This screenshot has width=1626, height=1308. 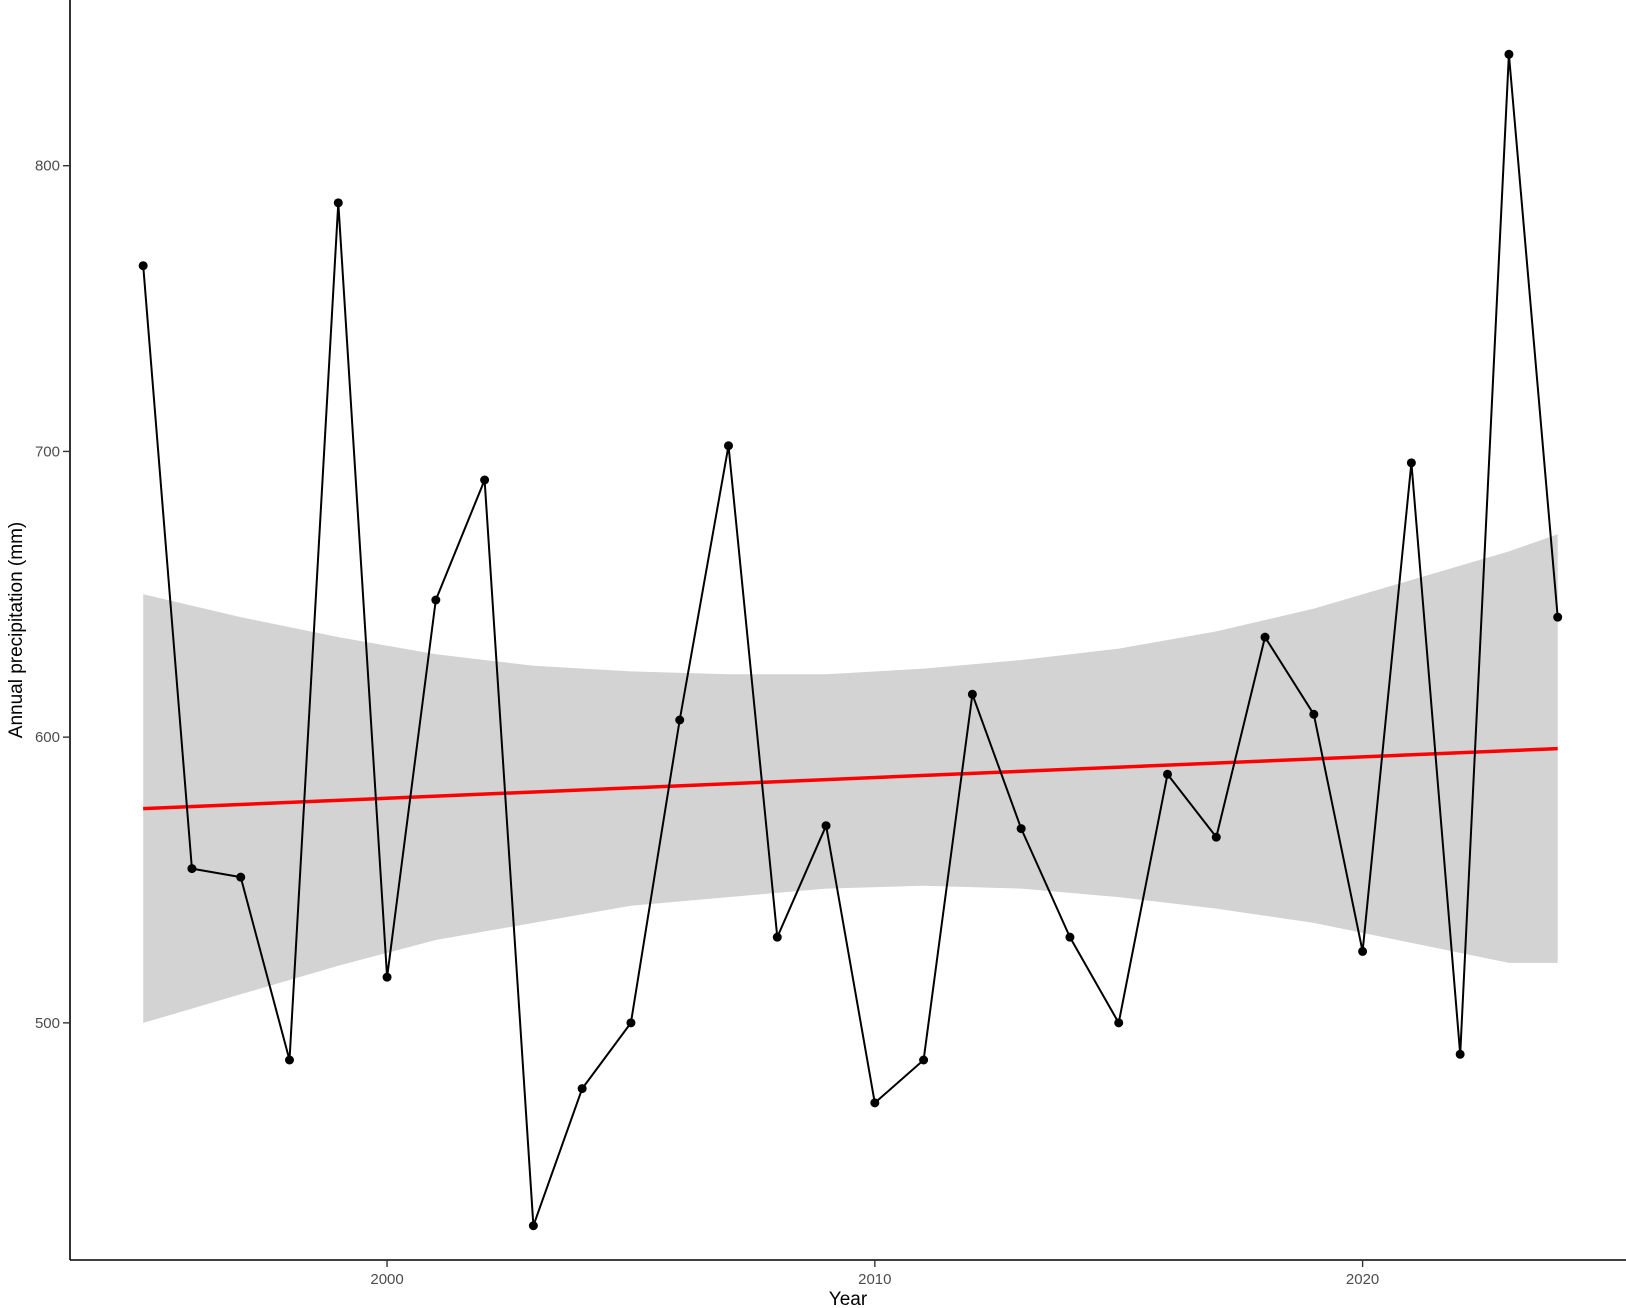 I want to click on data-point-2006, so click(x=680, y=720).